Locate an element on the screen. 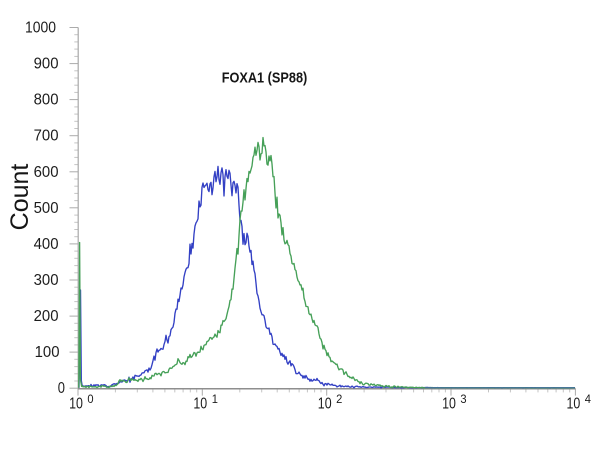 This screenshot has height=450, width=600. svg-text: 300 is located at coordinates (46, 280).